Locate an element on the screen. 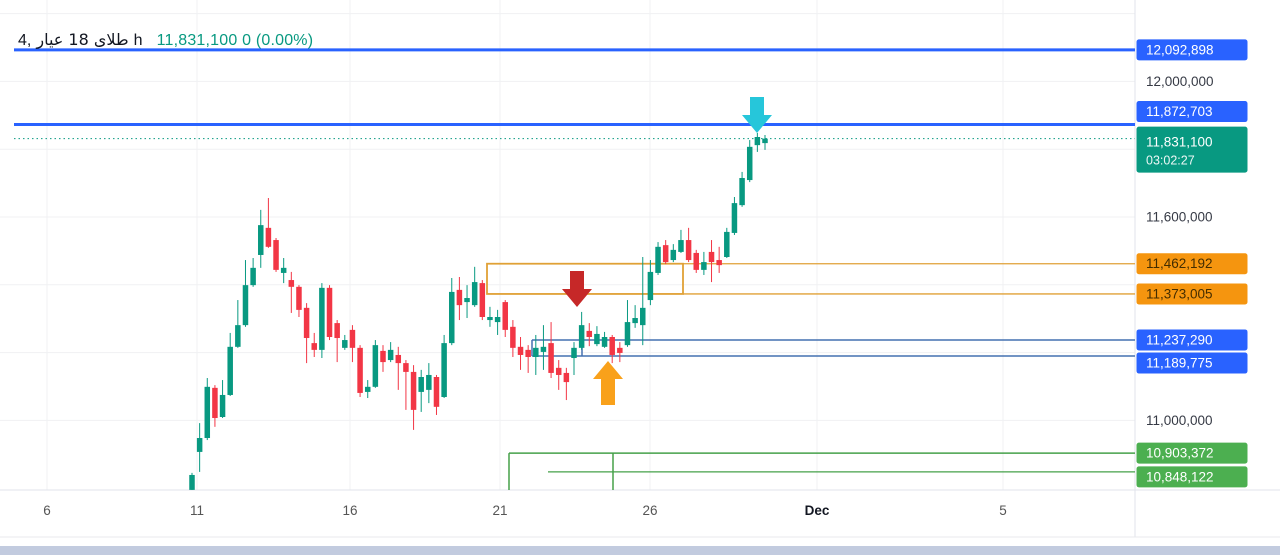 This screenshot has width=1280, height=555. time-axis-label: 11 is located at coordinates (197, 510).